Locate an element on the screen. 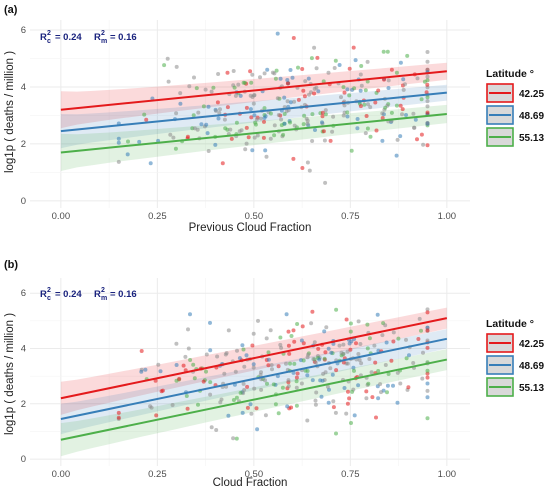 Image resolution: width=550 pixels, height=490 pixels. r2m-value: = 0.16 is located at coordinates (123, 294).